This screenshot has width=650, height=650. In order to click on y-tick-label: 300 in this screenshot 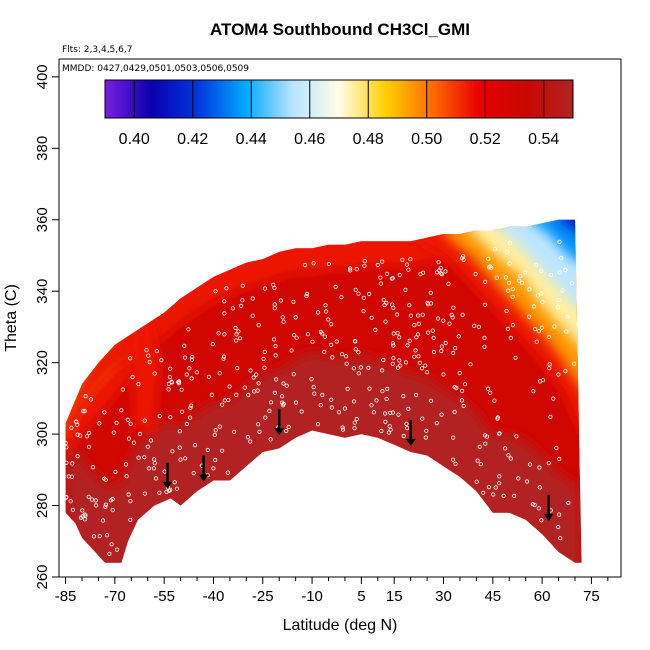, I will do `click(42, 434)`.